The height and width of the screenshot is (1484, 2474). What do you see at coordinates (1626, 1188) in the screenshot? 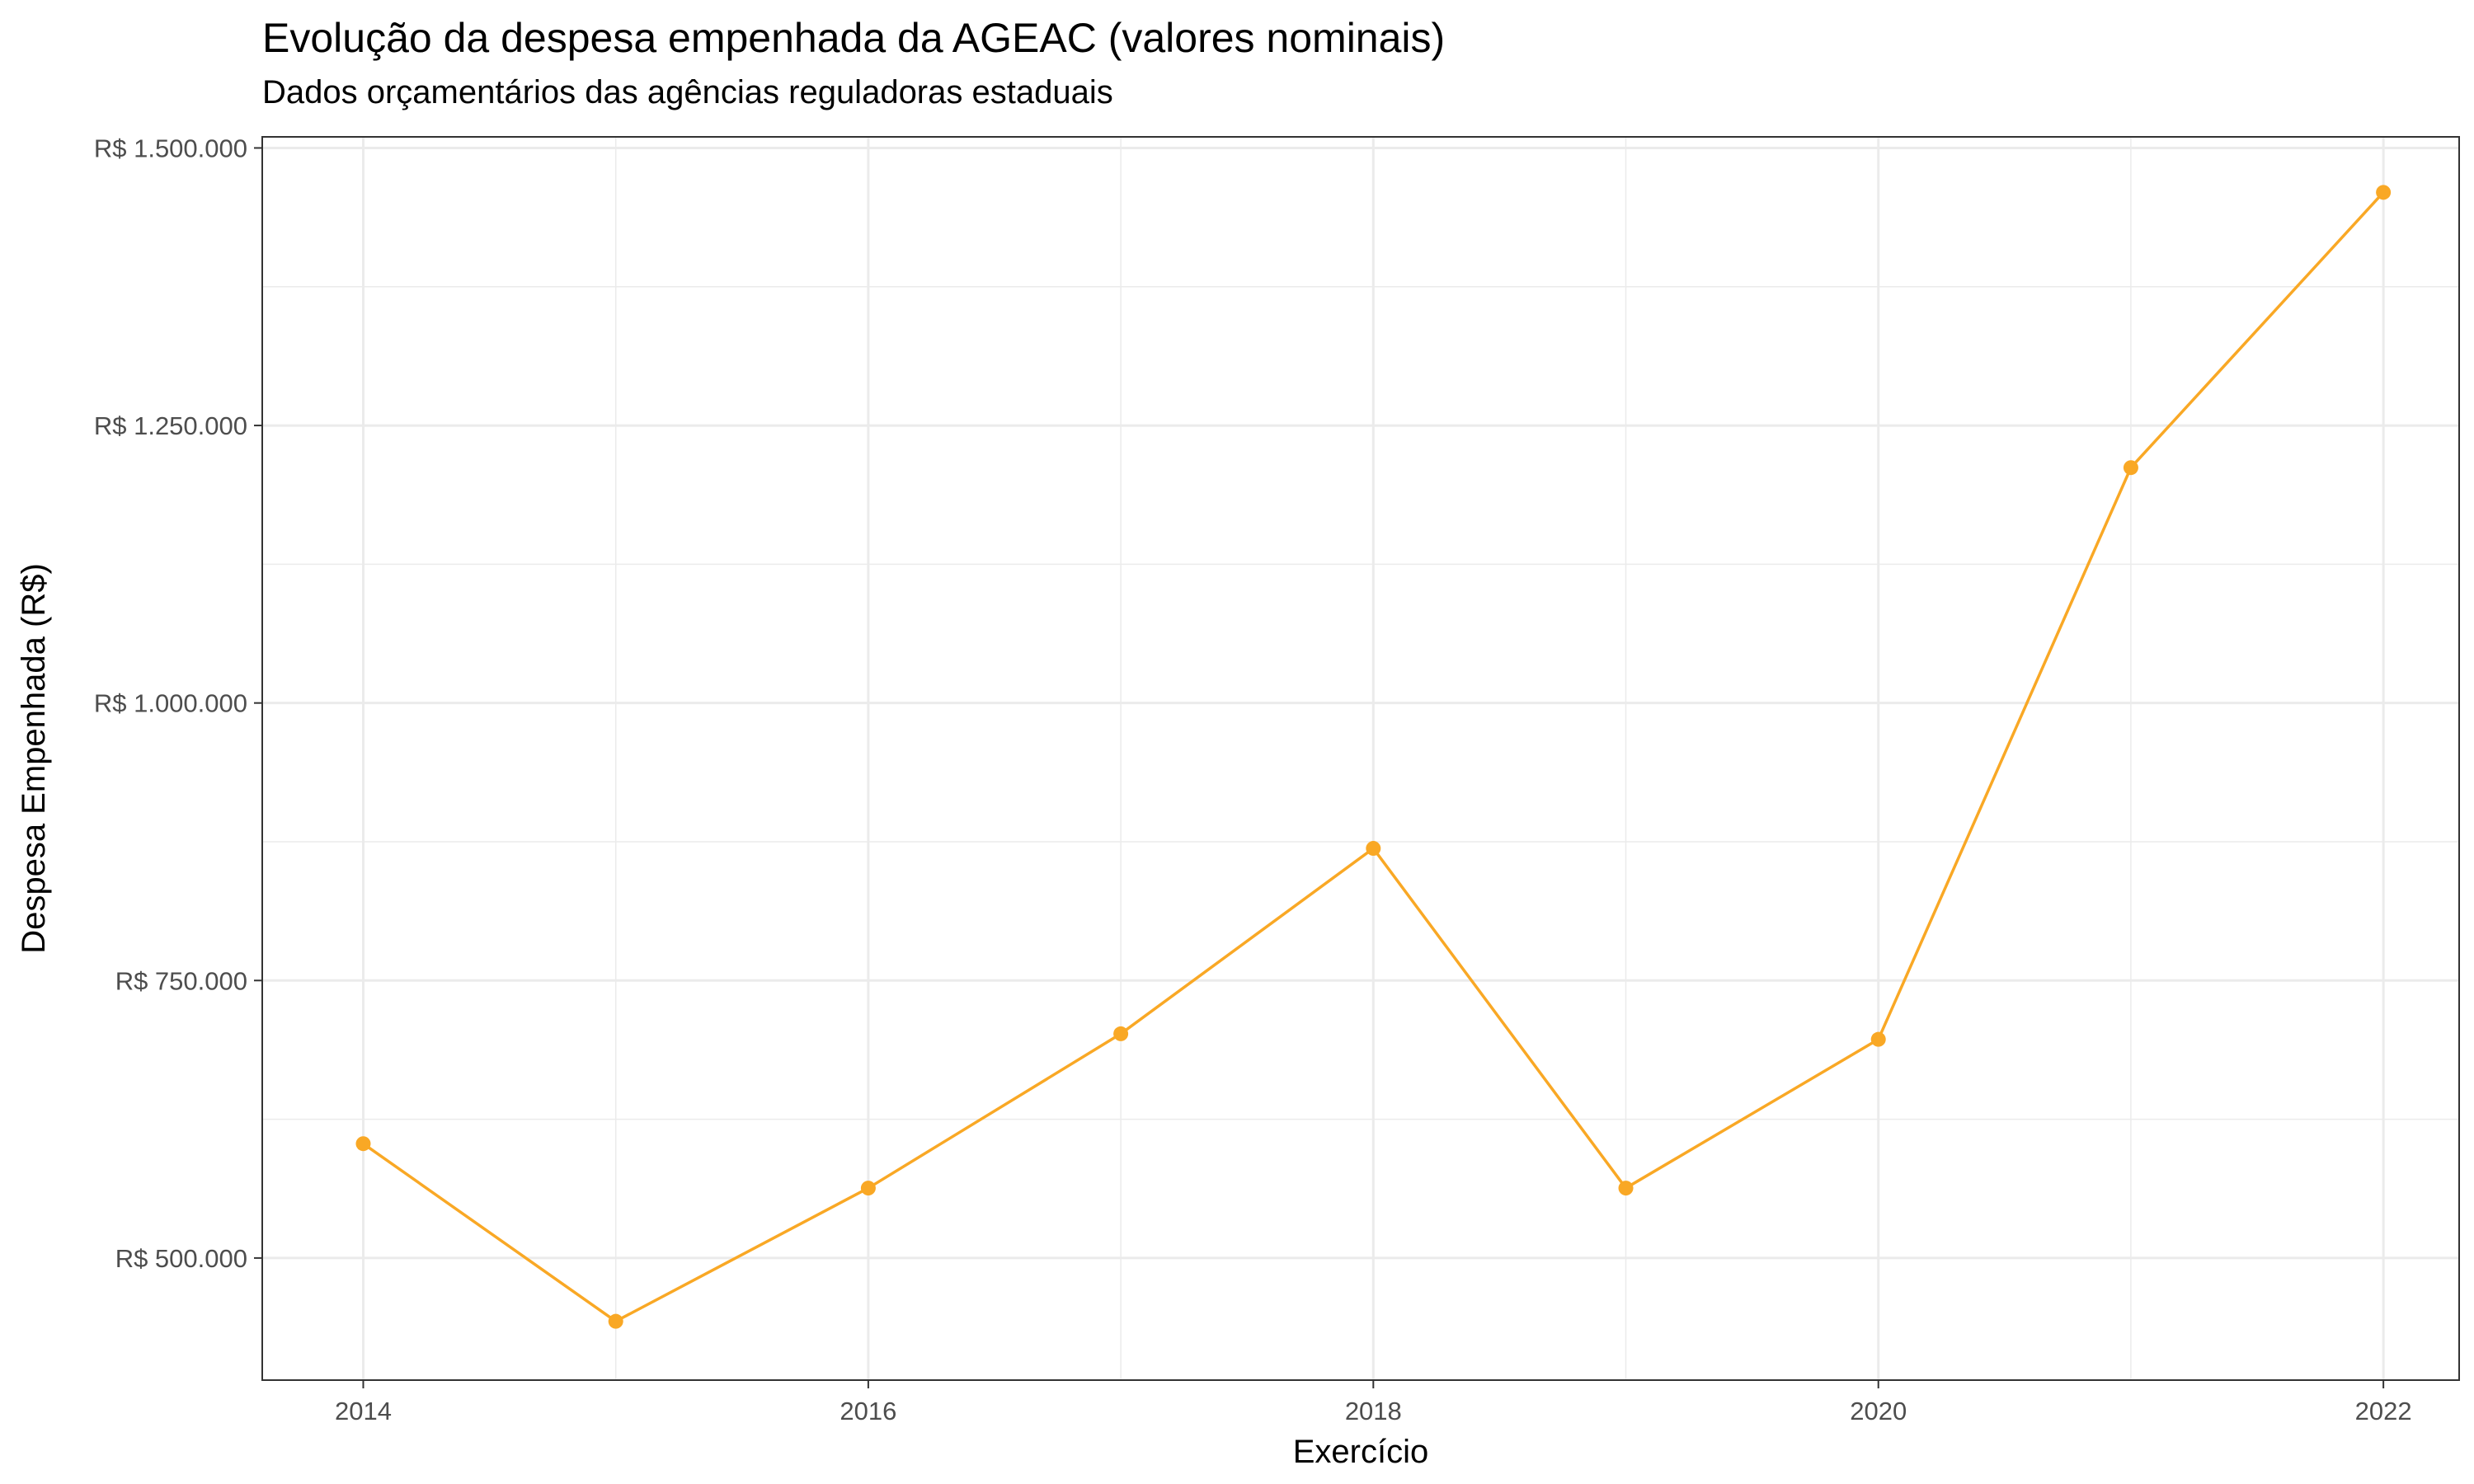
I see `data-point-2019` at bounding box center [1626, 1188].